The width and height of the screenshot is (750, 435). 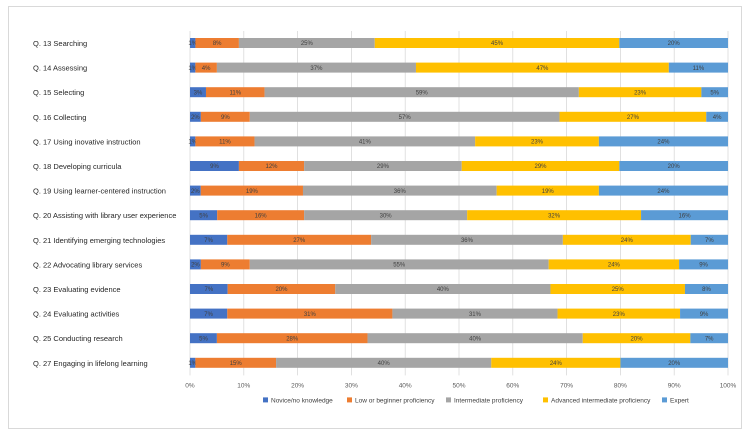 I want to click on data-label: 11%, so click(x=225, y=143).